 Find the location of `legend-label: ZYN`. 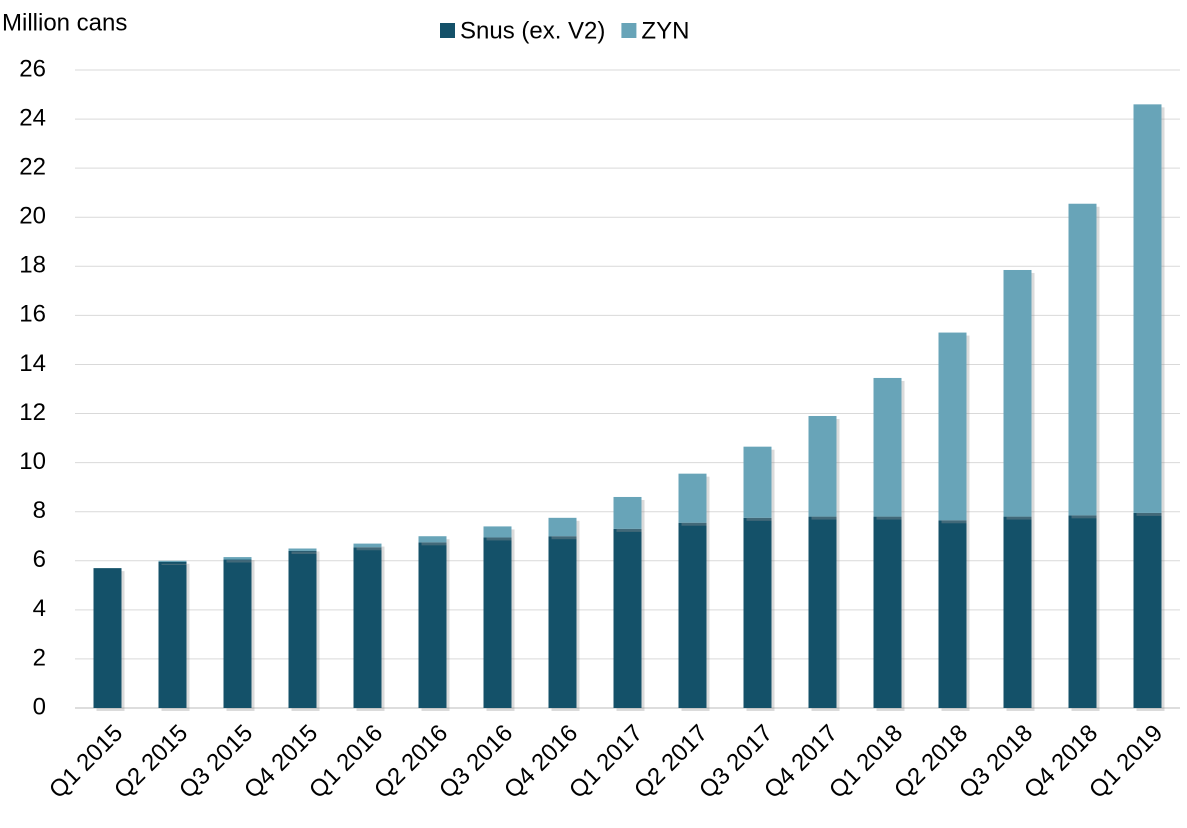

legend-label: ZYN is located at coordinates (665, 30).